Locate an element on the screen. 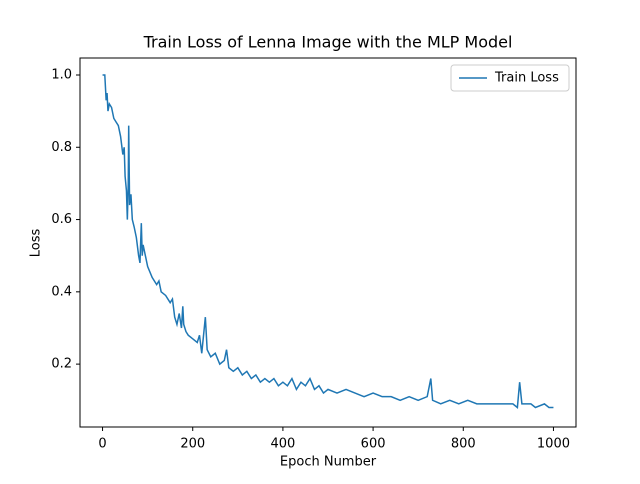  y-tick-label: 0.4 is located at coordinates (61, 291).